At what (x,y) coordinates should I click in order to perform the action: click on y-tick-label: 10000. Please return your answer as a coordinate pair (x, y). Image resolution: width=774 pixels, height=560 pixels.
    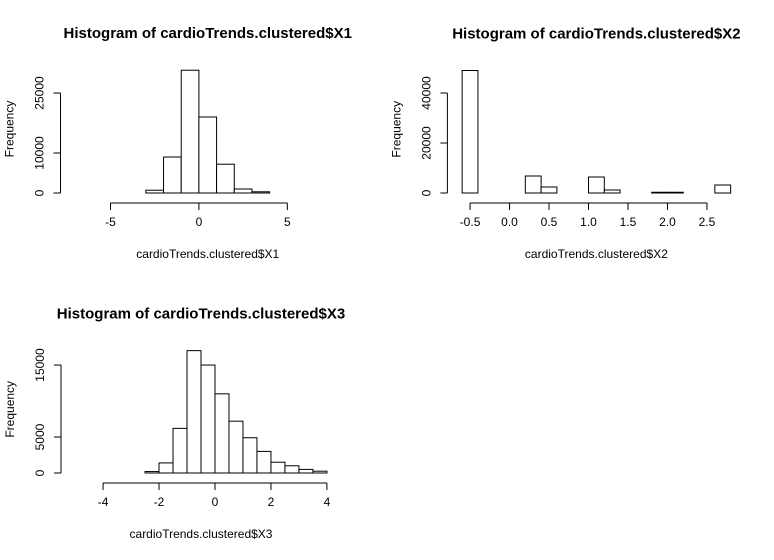
    Looking at the image, I should click on (40, 153).